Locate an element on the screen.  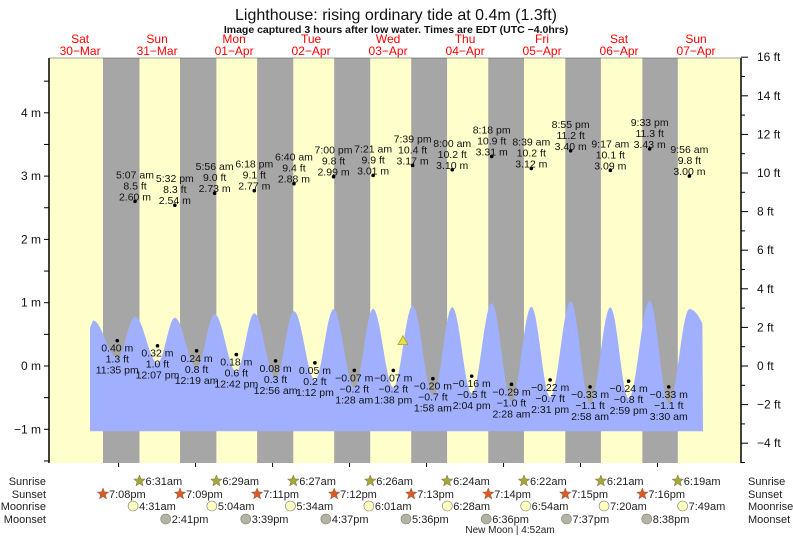
day-label-weekday: Sat is located at coordinates (619, 39).